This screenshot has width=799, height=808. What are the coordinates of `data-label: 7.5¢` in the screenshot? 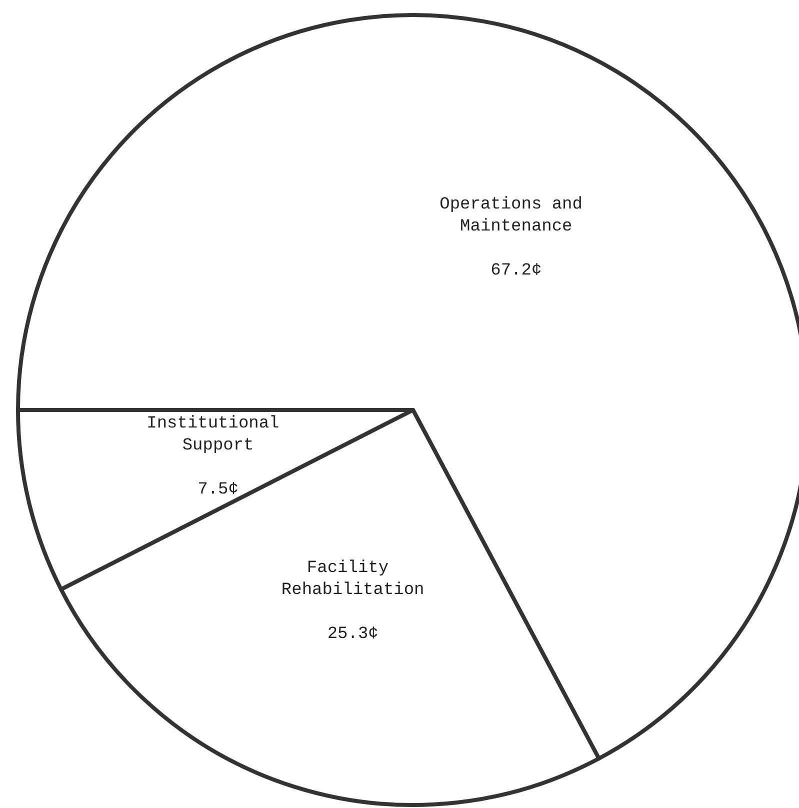 It's located at (218, 490).